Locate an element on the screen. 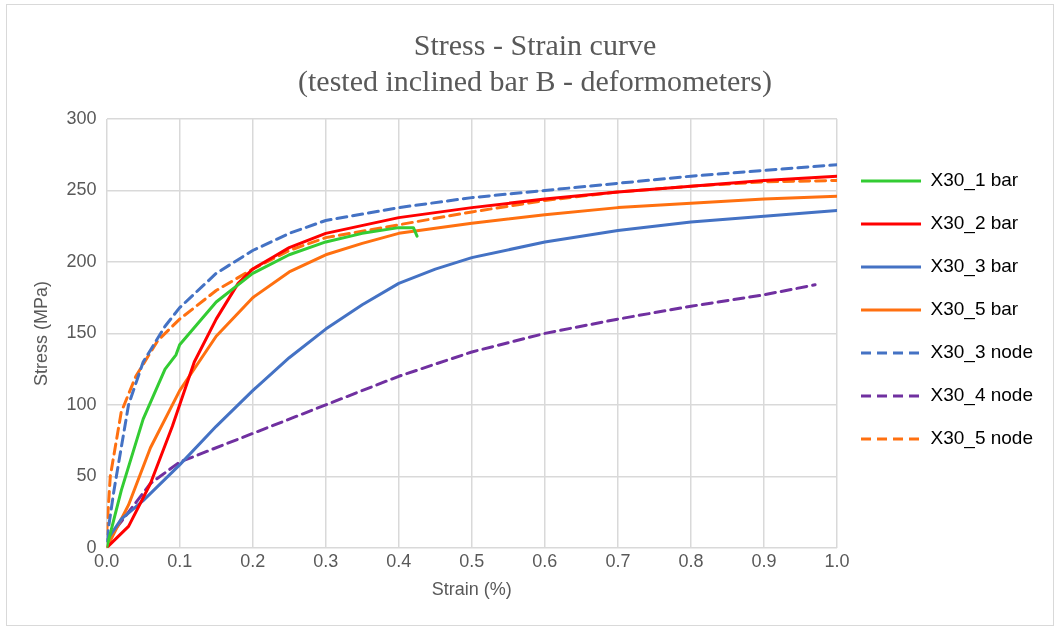 This screenshot has width=1058, height=629. y-tick-label: 150 is located at coordinates (81, 332).